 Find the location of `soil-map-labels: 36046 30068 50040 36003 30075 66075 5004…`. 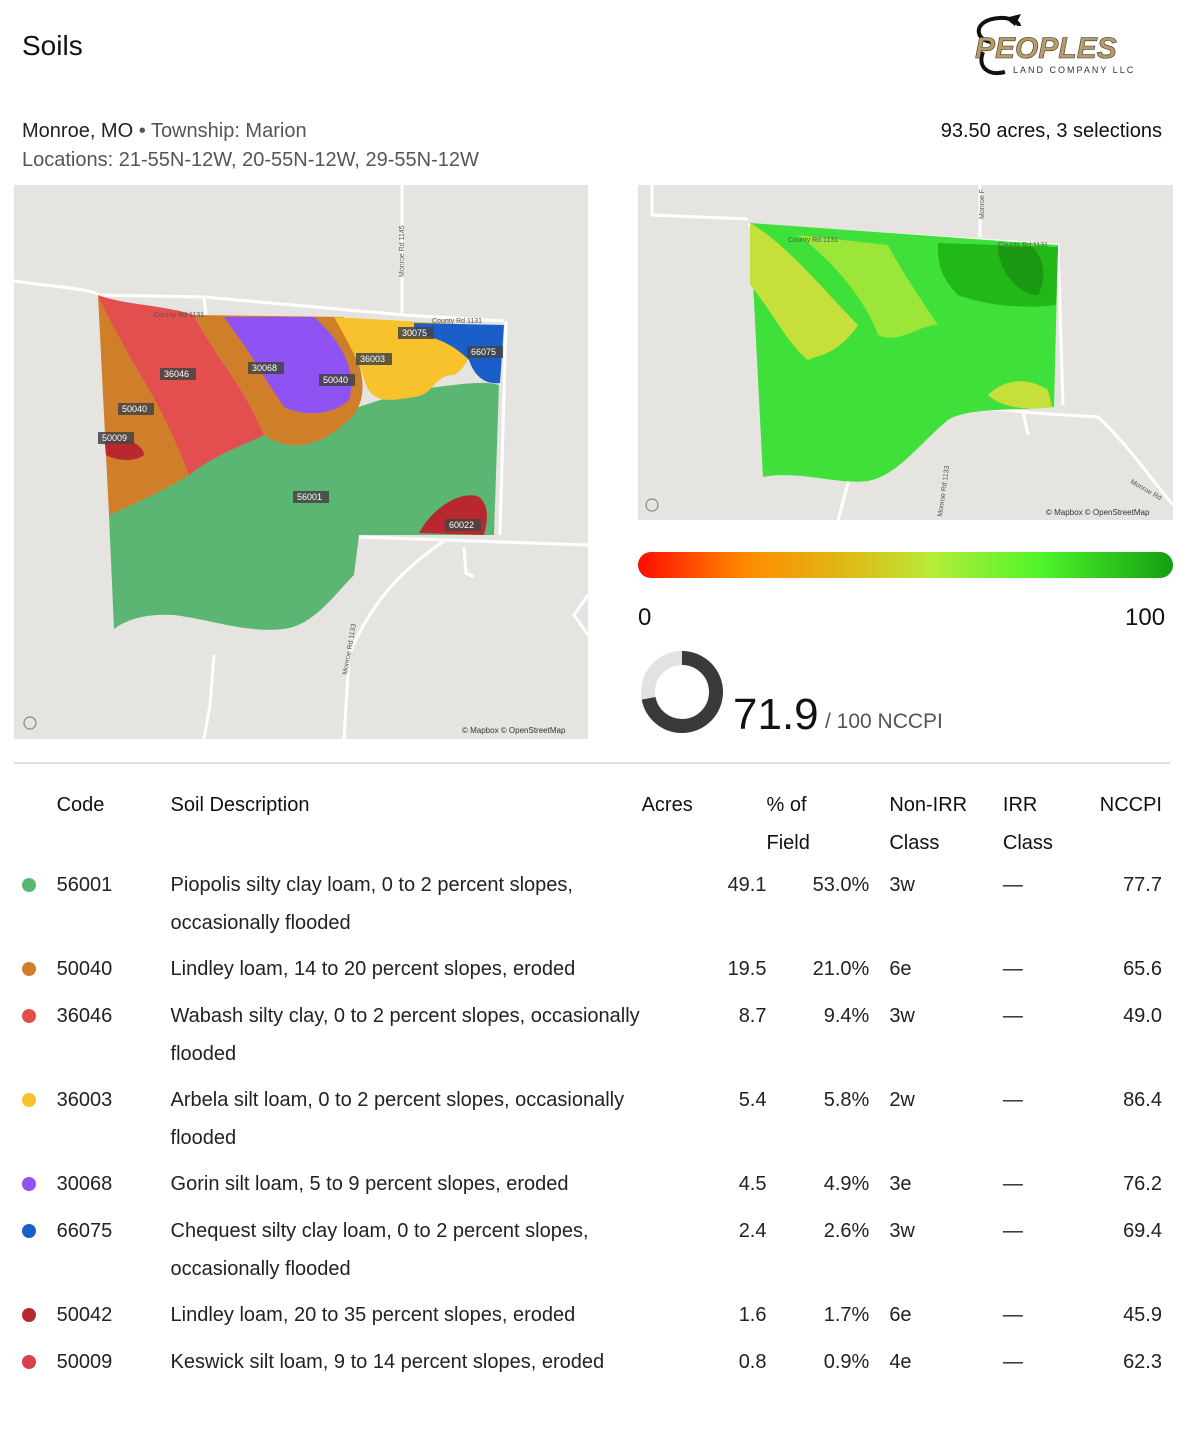

soil-map-labels: 36046 30068 50040 36003 30075 66075 5004… is located at coordinates (300, 429).